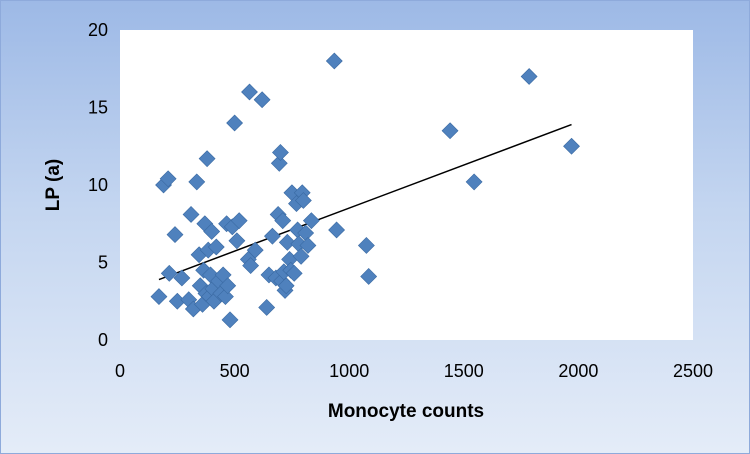  I want to click on x-tick-label: 1500, so click(464, 371).